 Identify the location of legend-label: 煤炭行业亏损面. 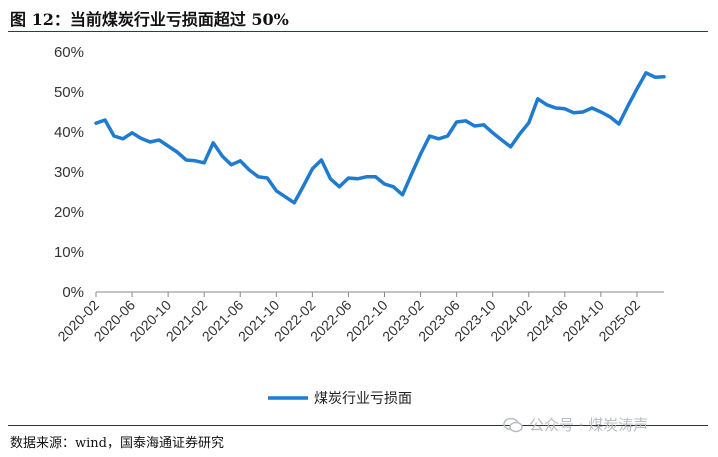
(363, 399).